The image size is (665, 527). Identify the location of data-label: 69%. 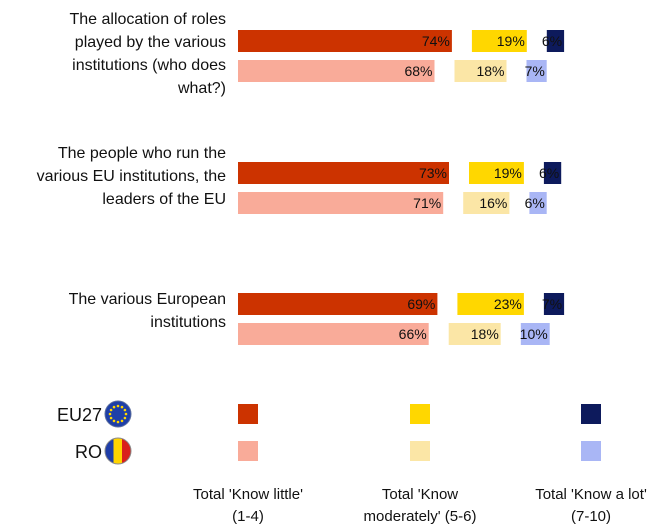
(421, 304).